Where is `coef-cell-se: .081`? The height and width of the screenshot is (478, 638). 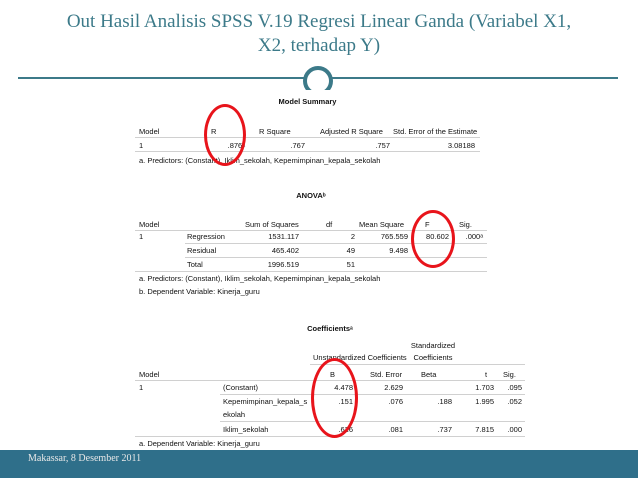 coef-cell-se: .081 is located at coordinates (395, 429).